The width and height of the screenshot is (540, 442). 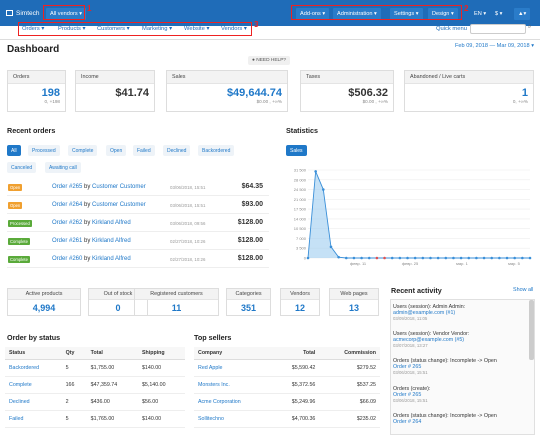 I want to click on card-sales: Sales $49,644.74 $0.00 , +∞%, so click(x=227, y=91).